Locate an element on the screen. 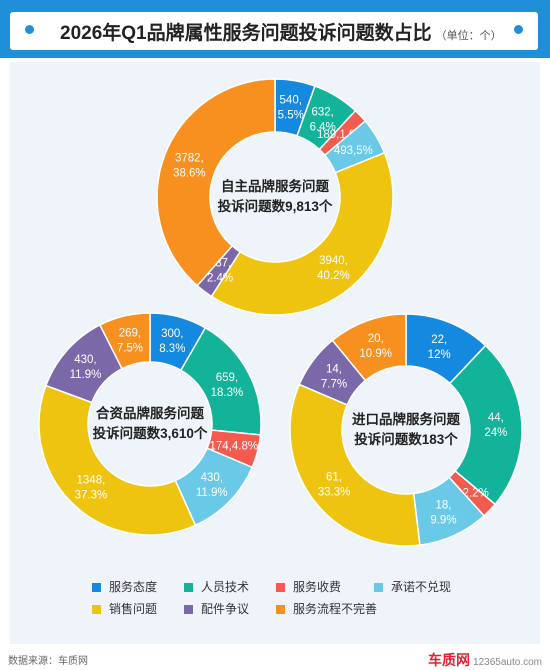 The height and width of the screenshot is (670, 550). watermark: 车质网 12365auto.com is located at coordinates (485, 660).